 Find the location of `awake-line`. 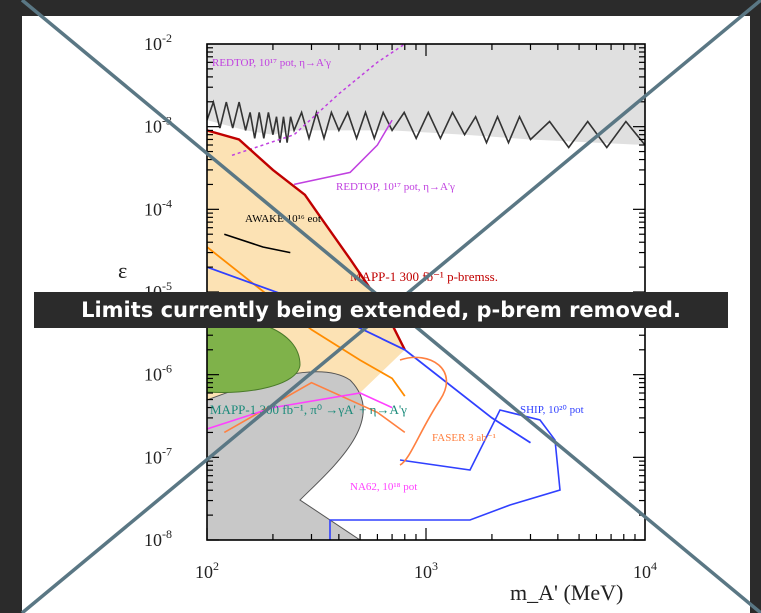

awake-line is located at coordinates (257, 243).